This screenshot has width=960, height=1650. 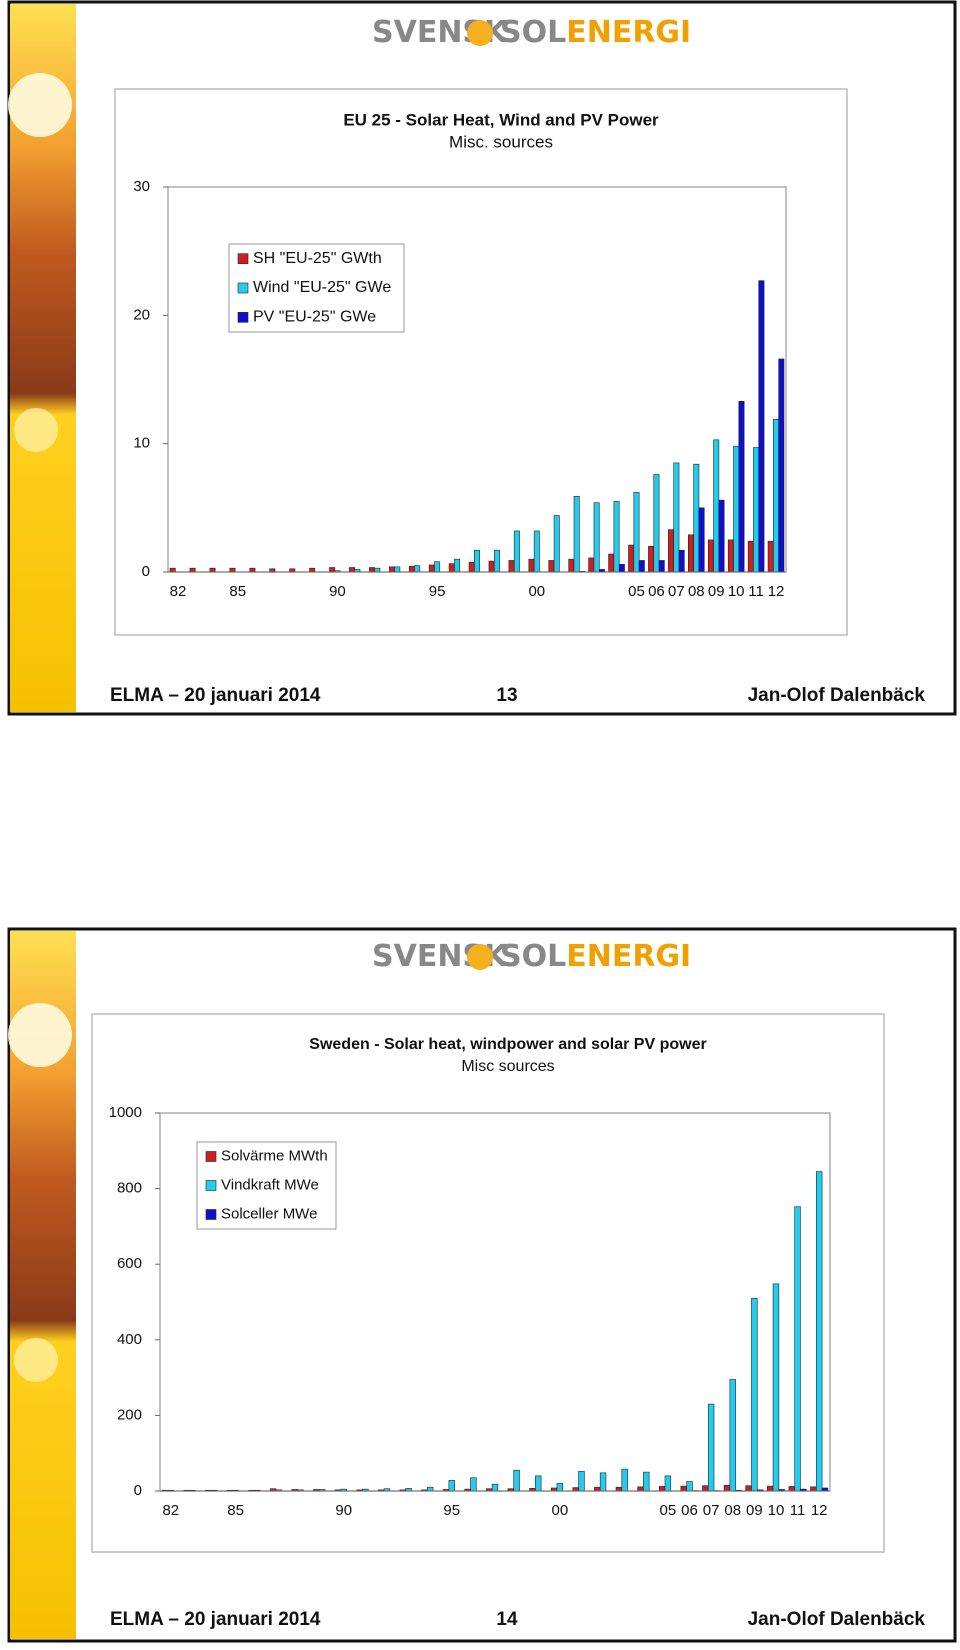 I want to click on y-tick-label: 1000, so click(x=125, y=1112).